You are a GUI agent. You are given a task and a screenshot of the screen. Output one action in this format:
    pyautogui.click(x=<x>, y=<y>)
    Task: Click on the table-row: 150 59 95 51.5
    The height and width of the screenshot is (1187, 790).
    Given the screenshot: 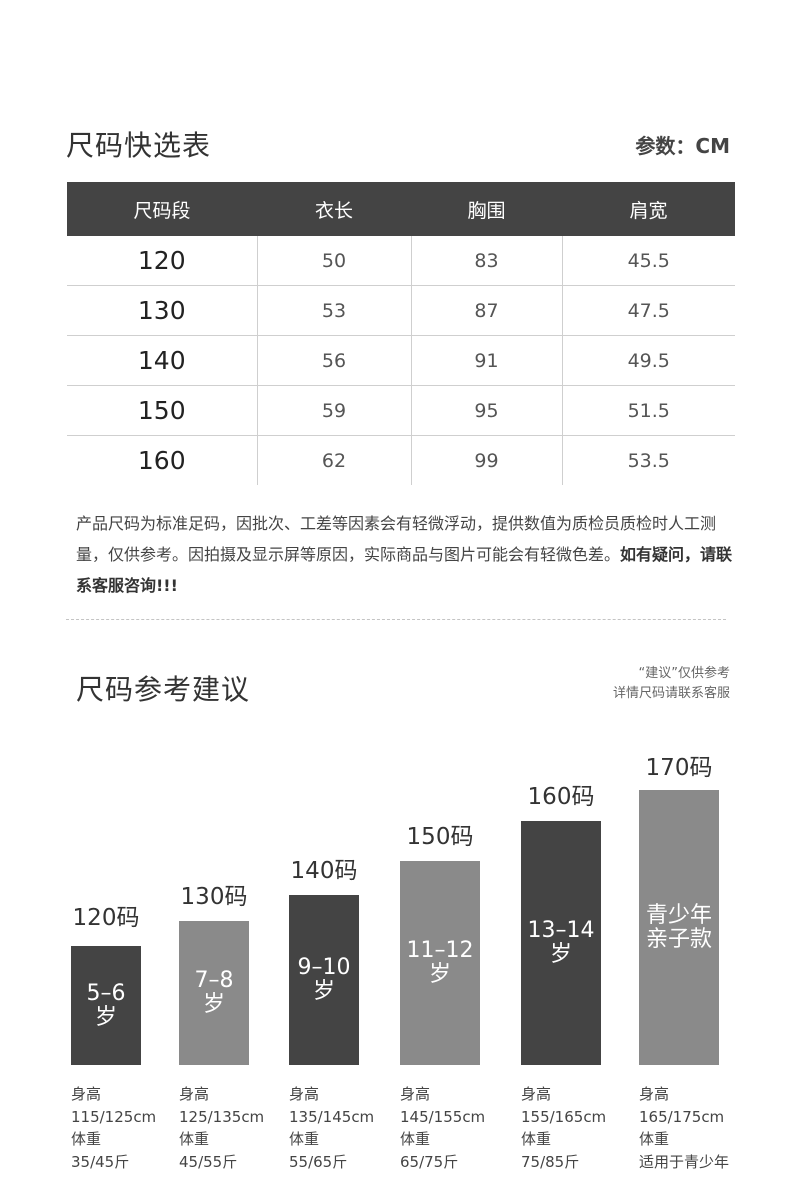 What is the action you would take?
    pyautogui.click(x=401, y=410)
    